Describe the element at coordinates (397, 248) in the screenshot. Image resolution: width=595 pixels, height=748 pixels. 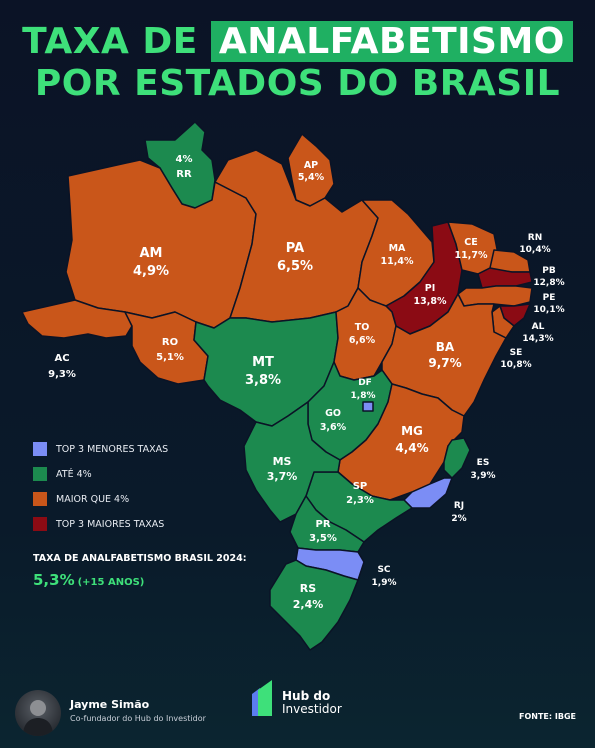
I see `label-ma-sigla: MA` at that location.